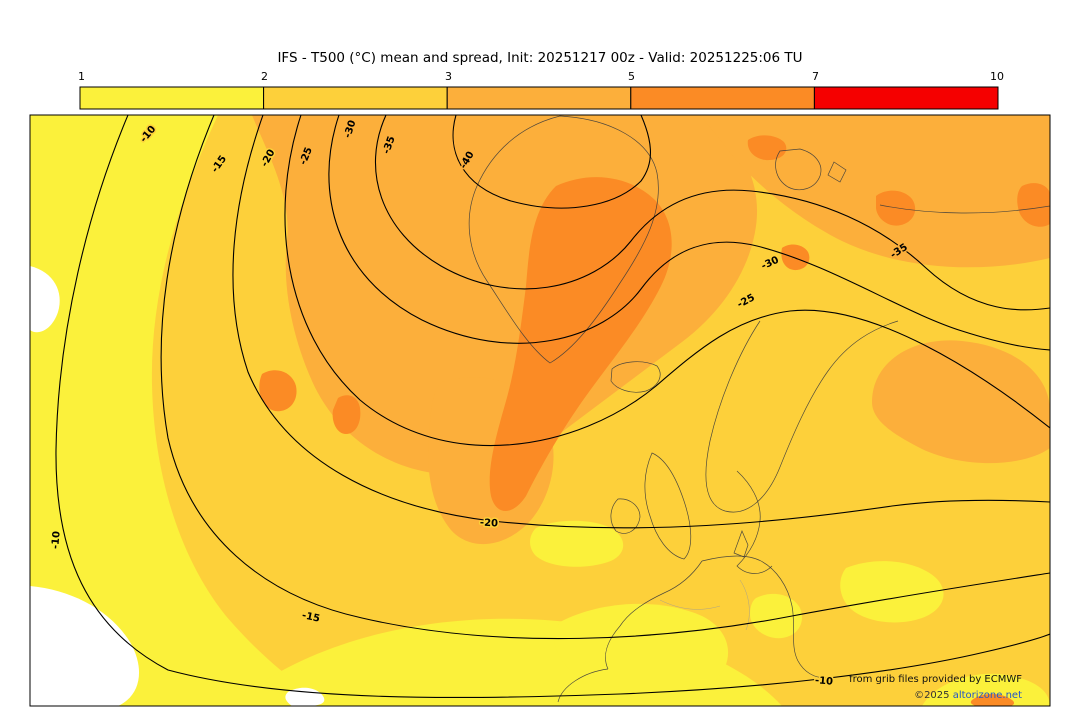  Describe the element at coordinates (668, 506) in the screenshot. I see `coastline-britain` at that location.